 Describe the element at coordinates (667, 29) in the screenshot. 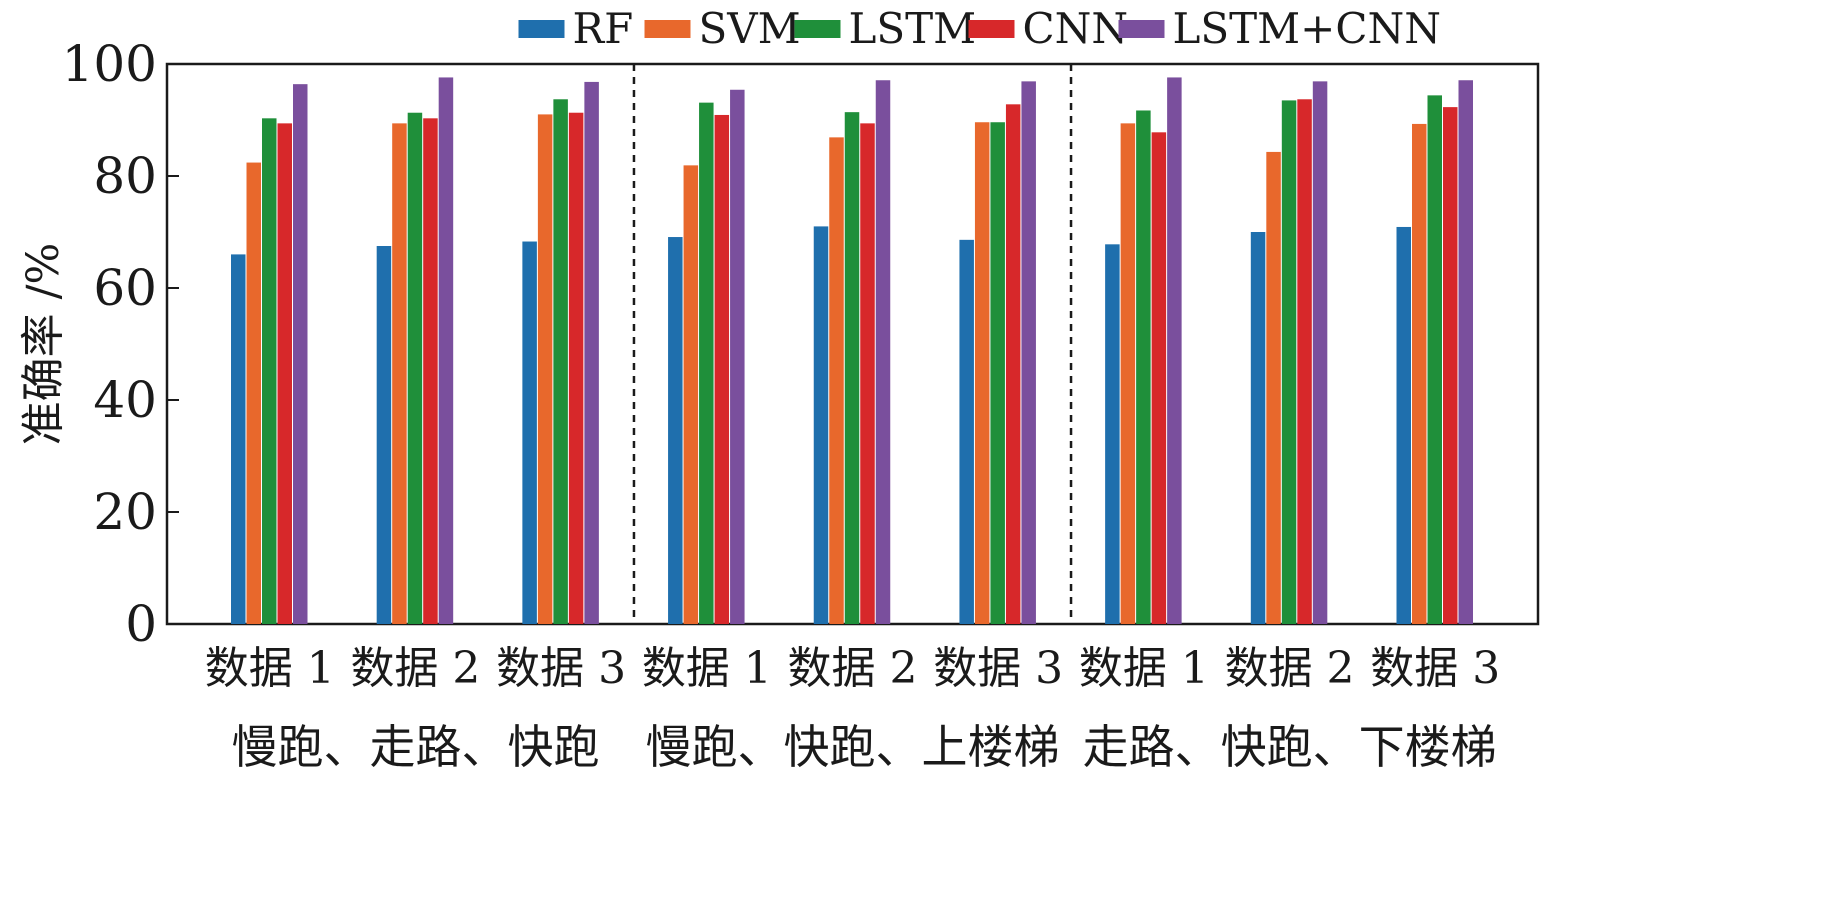

I see `legend-swatch-svm` at that location.